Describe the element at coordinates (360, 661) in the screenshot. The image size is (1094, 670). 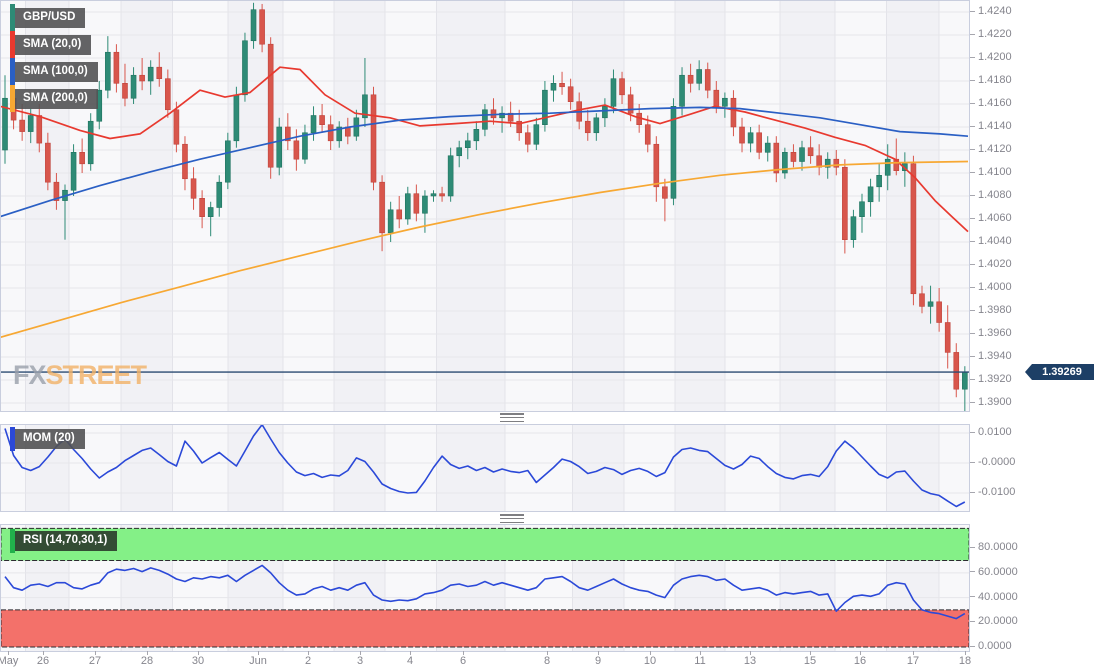
I see `x-axis-label: 3` at that location.